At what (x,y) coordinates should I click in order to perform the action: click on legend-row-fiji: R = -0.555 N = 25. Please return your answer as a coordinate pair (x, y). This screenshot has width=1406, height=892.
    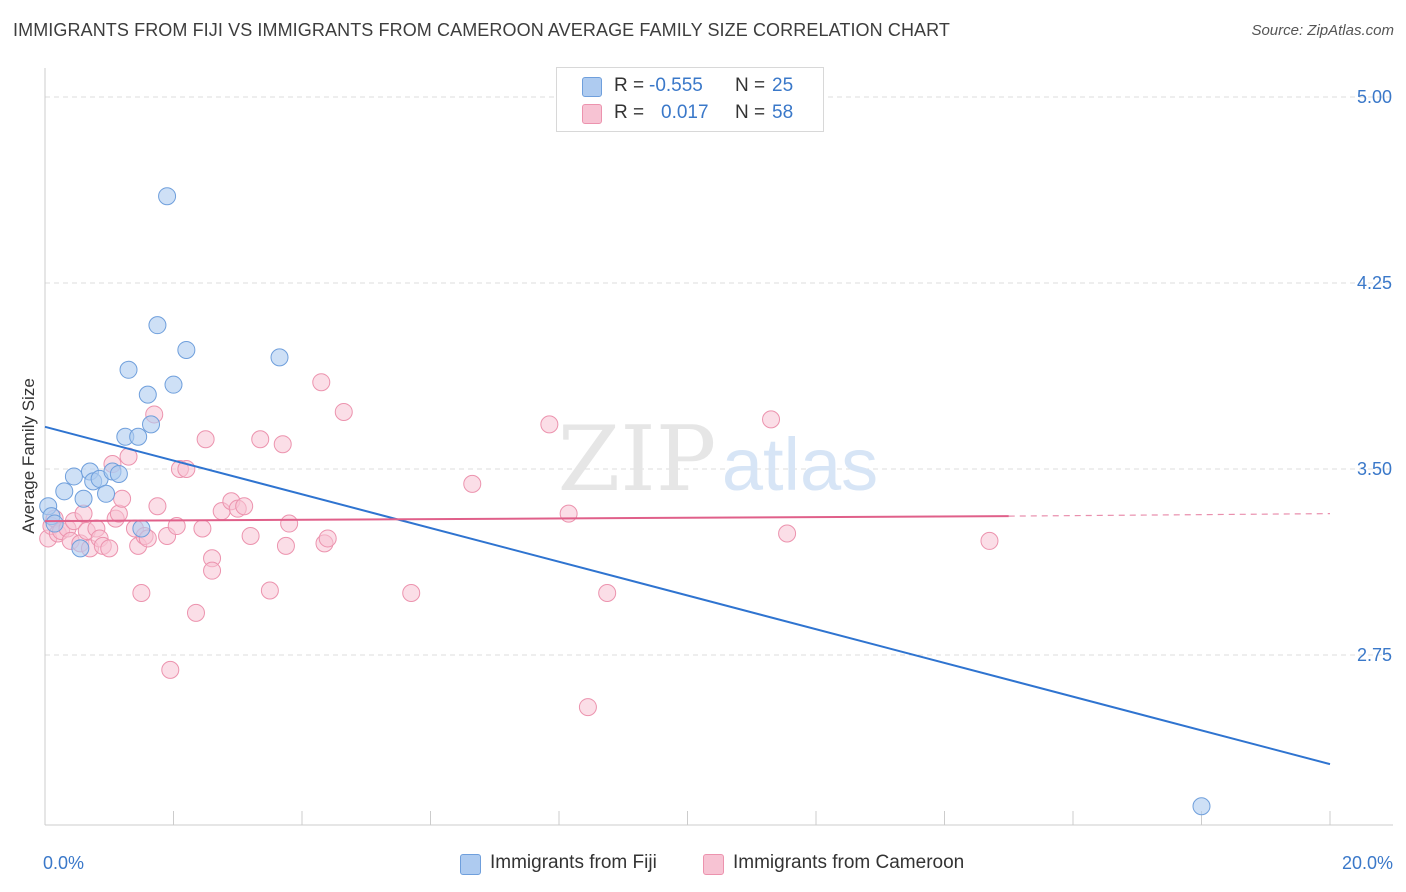
    Looking at the image, I should click on (690, 87).